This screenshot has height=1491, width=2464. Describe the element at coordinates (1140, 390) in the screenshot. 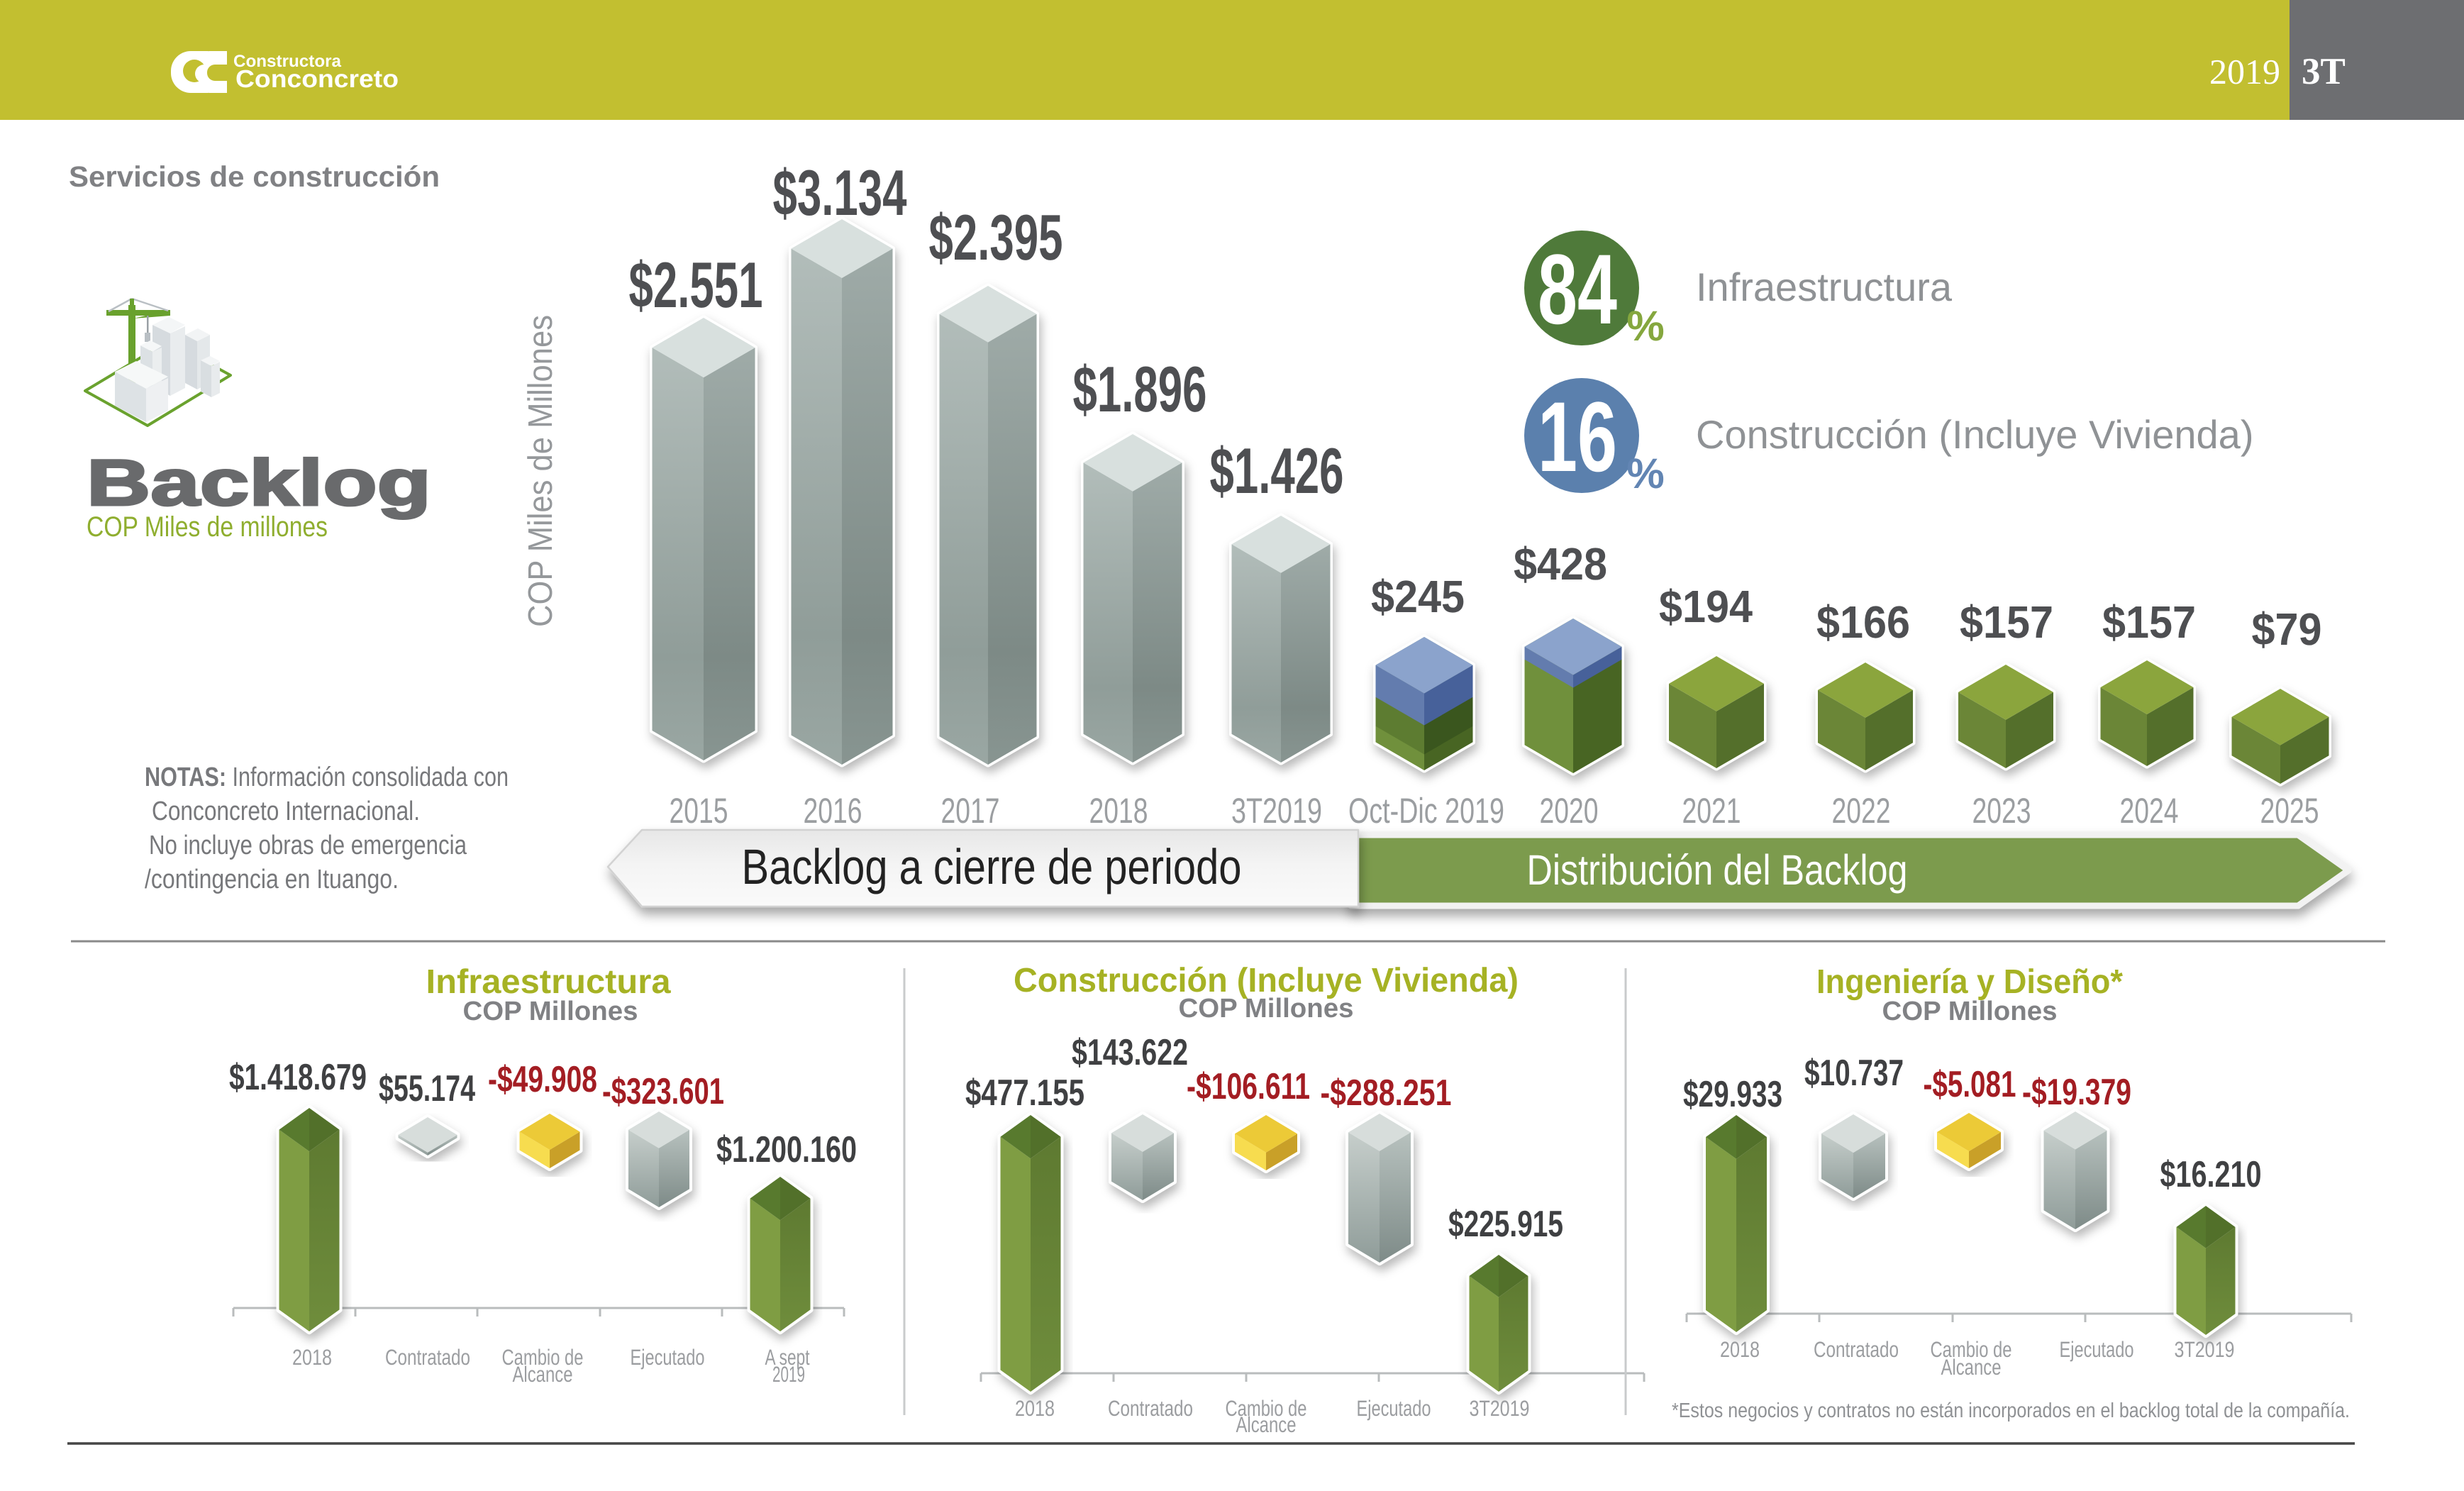

I see `svg-text: $1.896` at that location.